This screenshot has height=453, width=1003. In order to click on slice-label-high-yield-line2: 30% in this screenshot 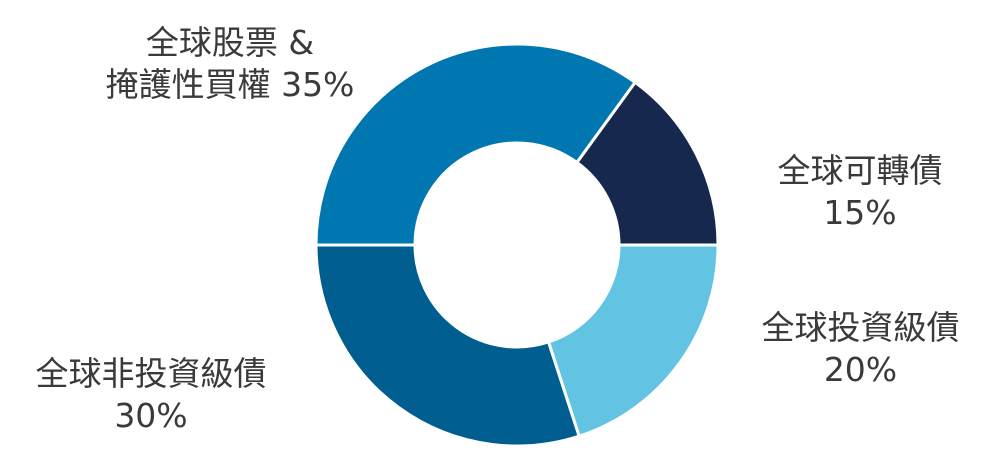, I will do `click(151, 415)`.